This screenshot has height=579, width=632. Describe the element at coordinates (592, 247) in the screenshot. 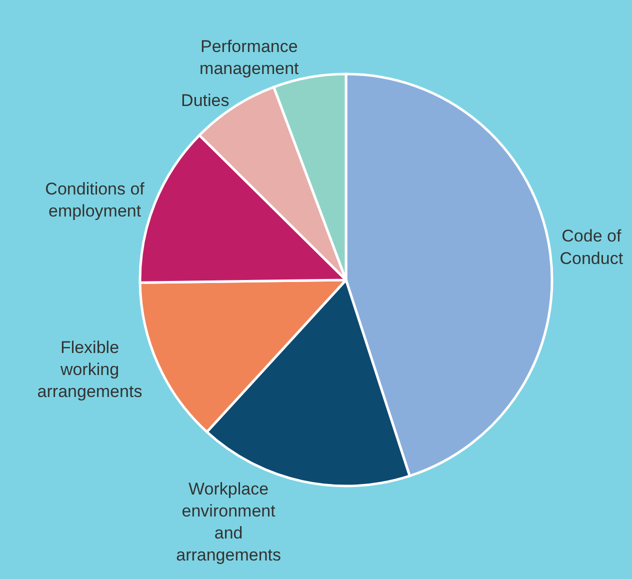

I see `slice-label: Code of Conduct` at that location.